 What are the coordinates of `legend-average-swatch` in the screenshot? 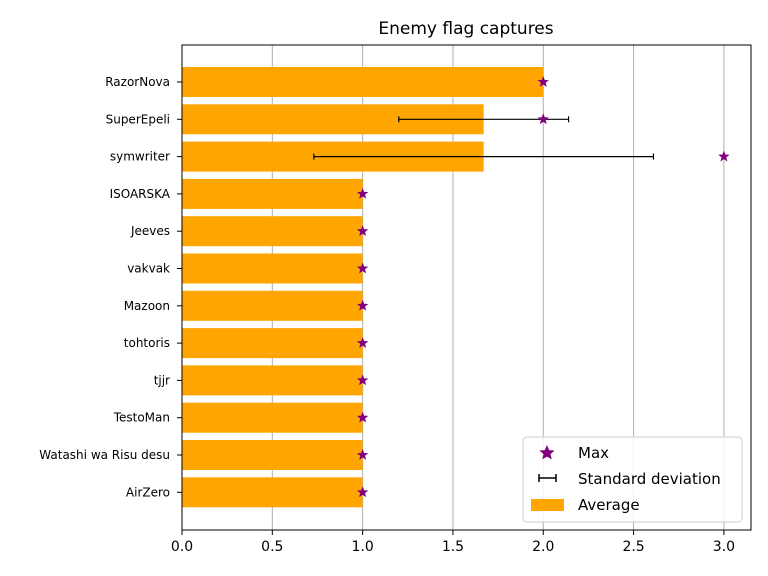 It's located at (547, 505).